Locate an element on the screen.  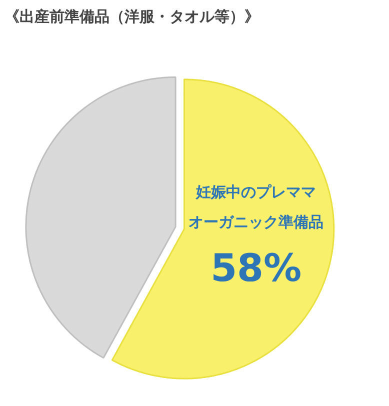
chart-title: 《出産前準備品（洋服・タオル等）》 is located at coordinates (132, 17).